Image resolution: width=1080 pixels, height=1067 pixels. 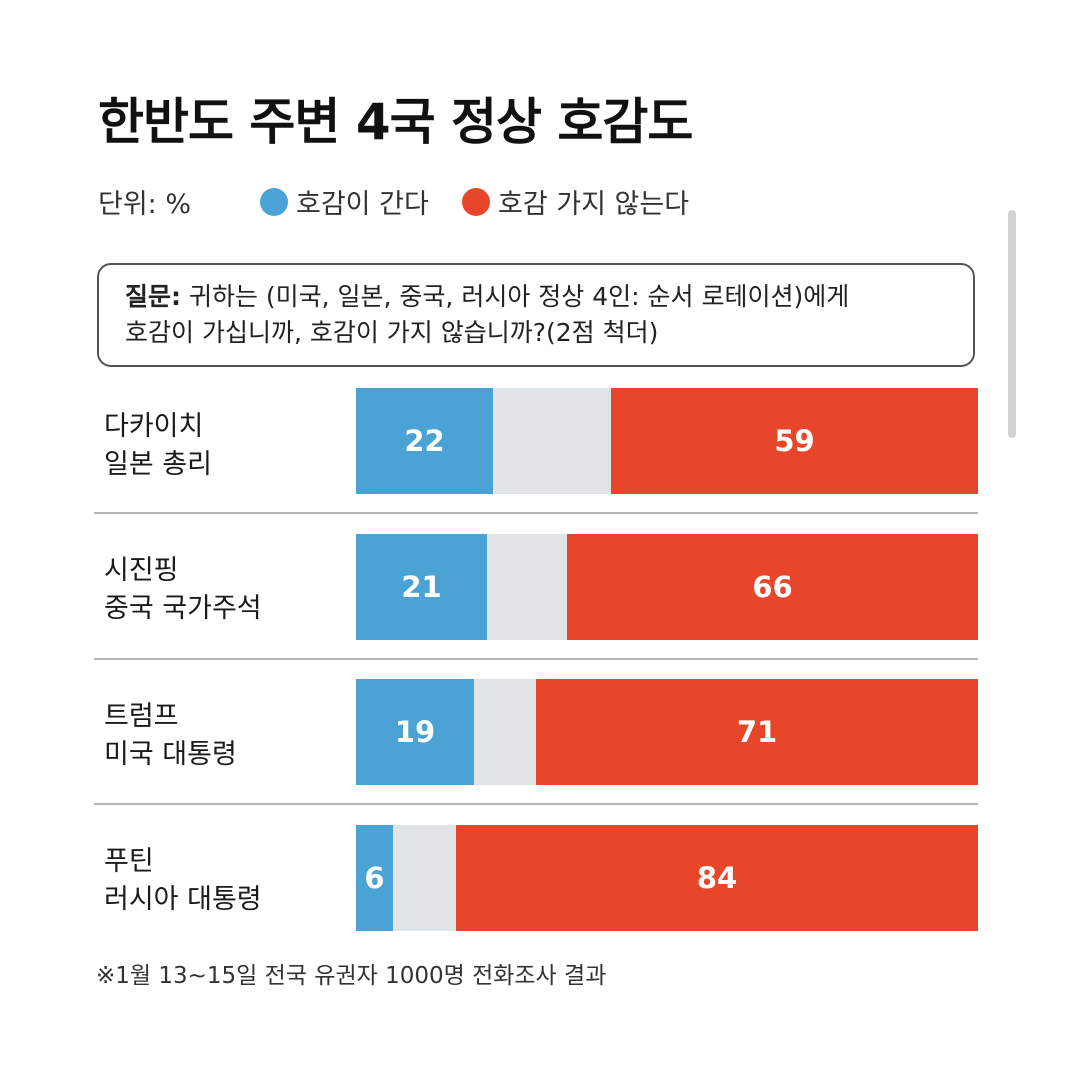 I want to click on bar-segment-unfavorable: 71, so click(x=757, y=732).